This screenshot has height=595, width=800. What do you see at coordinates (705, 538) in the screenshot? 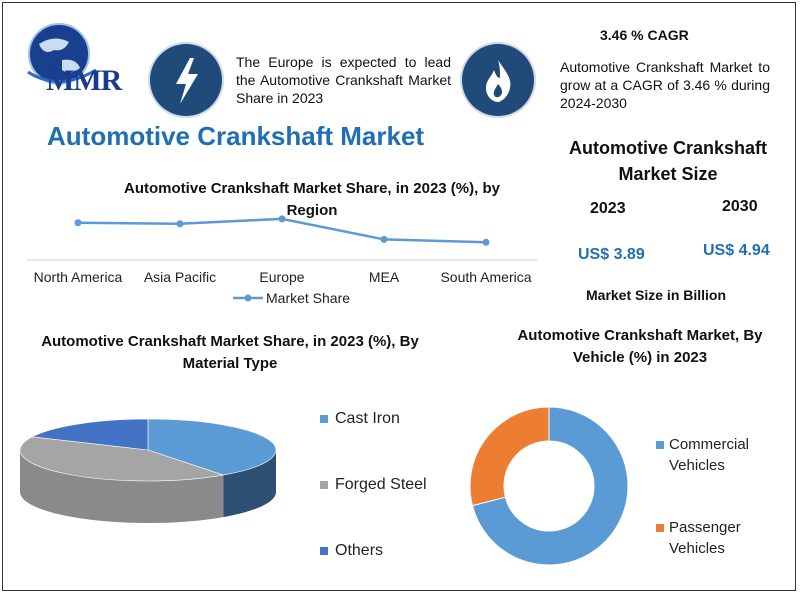
I see `legend-label-passenger: Passenger Vehicles` at bounding box center [705, 538].